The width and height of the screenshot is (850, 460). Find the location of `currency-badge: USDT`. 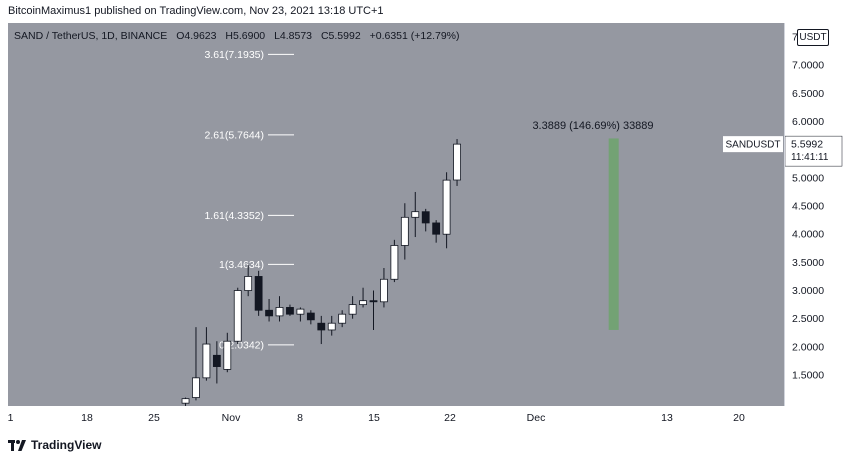

currency-badge: USDT is located at coordinates (813, 37).